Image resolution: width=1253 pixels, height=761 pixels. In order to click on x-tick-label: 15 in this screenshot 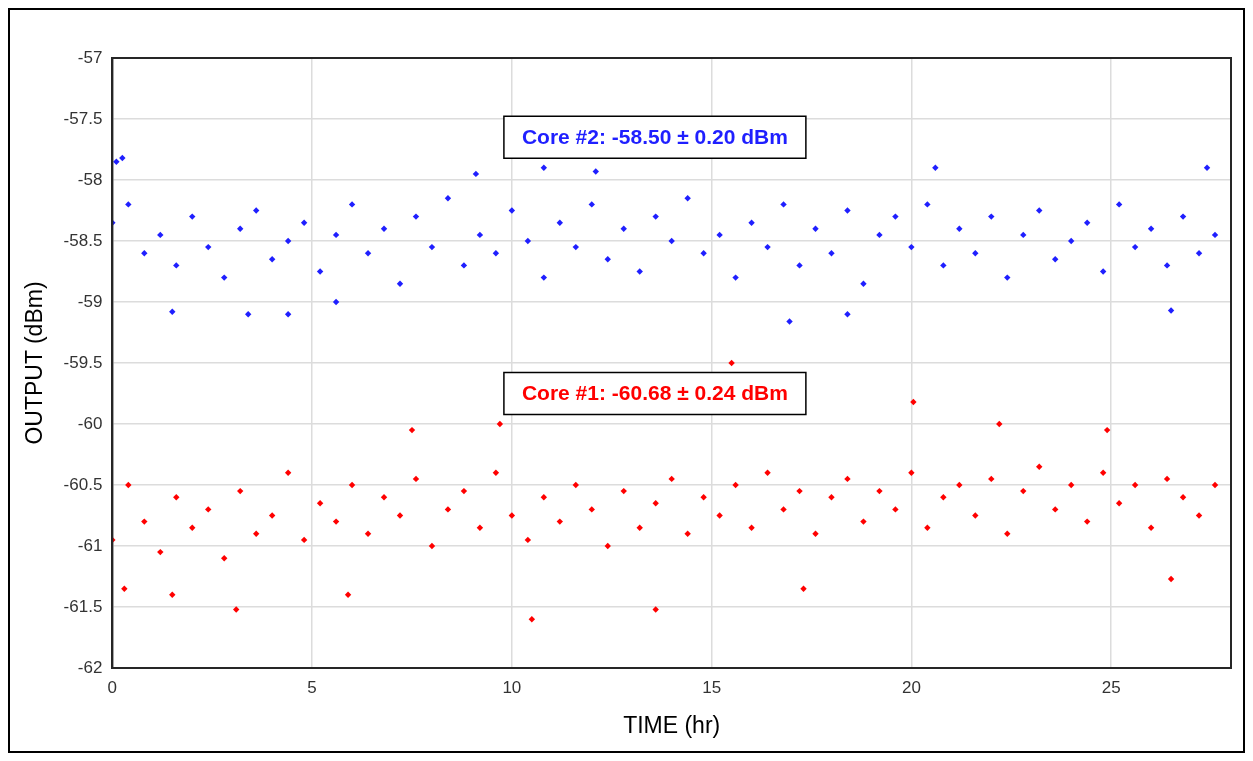, I will do `click(712, 687)`.